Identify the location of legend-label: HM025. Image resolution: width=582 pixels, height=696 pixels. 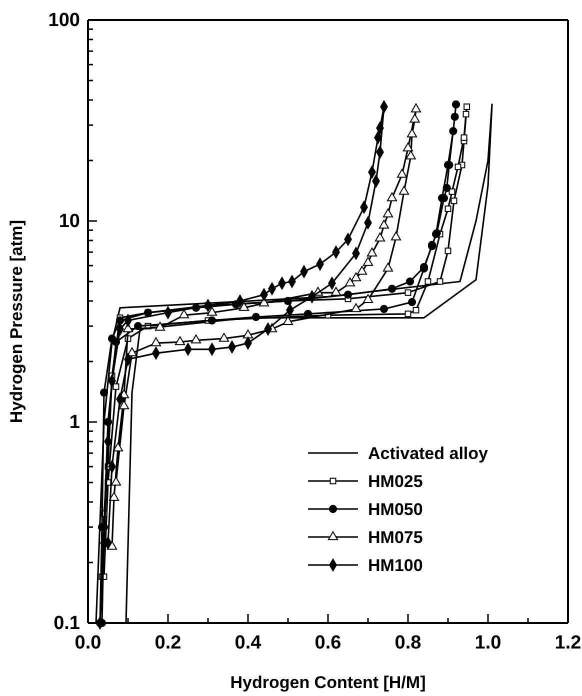
(395, 481).